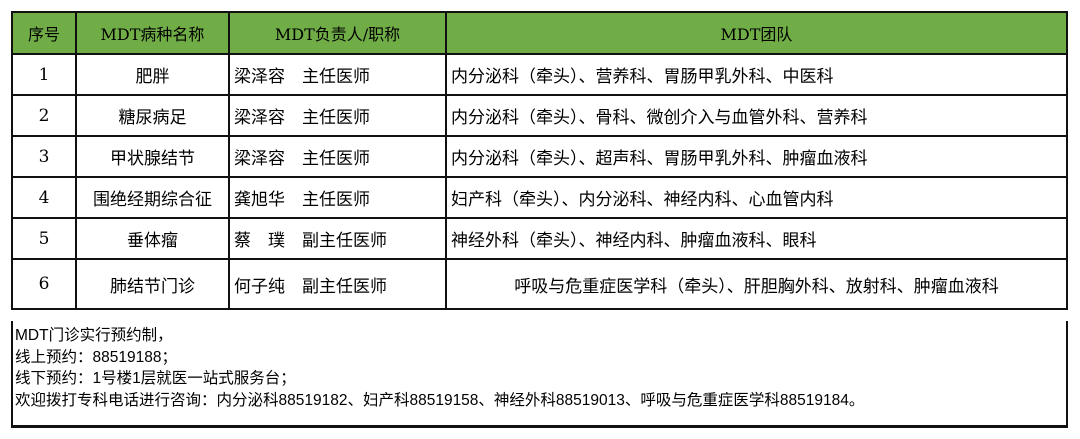 This screenshot has width=1080, height=439. I want to click on row-no: 3, so click(44, 156).